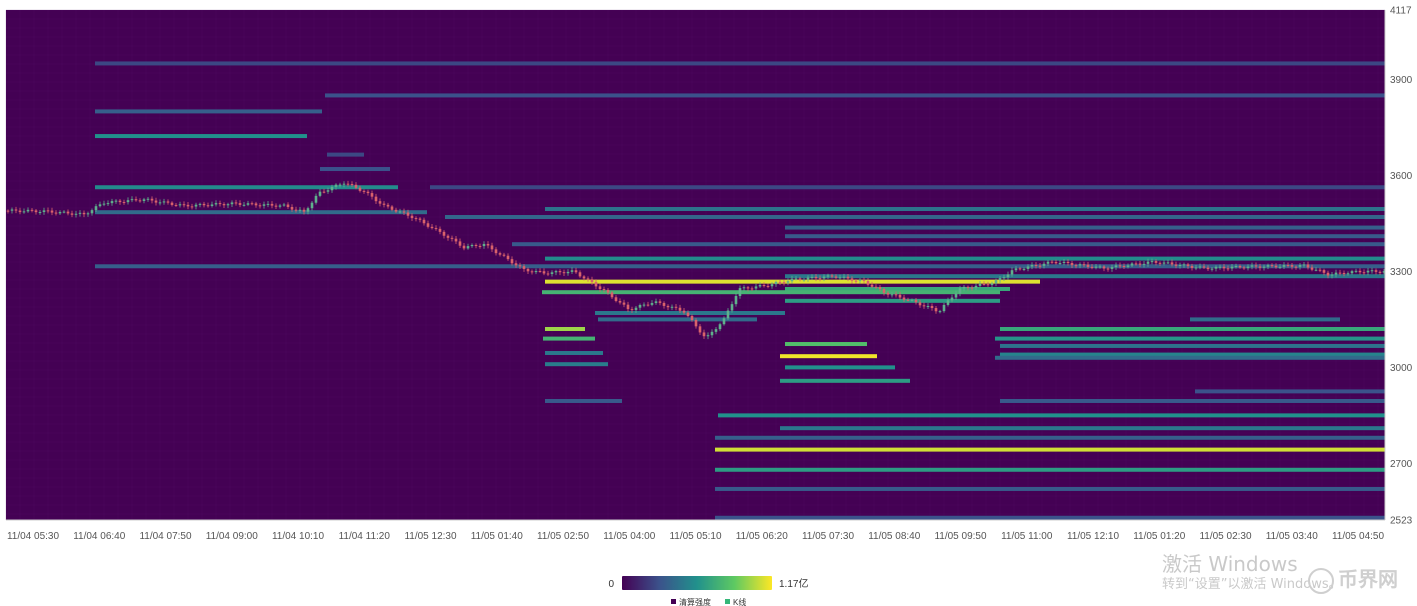  What do you see at coordinates (695, 536) in the screenshot?
I see `x-tick-label: 11/05 05:10` at bounding box center [695, 536].